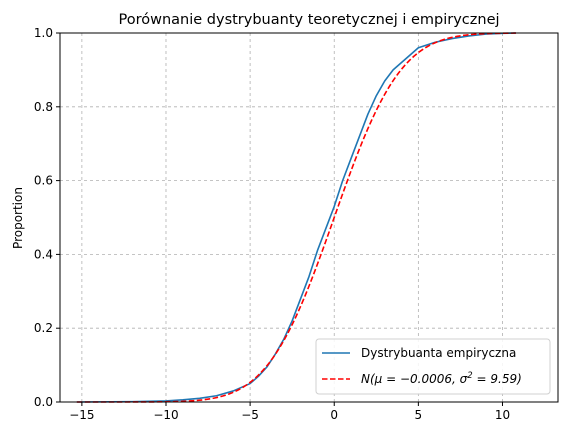  I want to click on legend-box, so click(433, 366).